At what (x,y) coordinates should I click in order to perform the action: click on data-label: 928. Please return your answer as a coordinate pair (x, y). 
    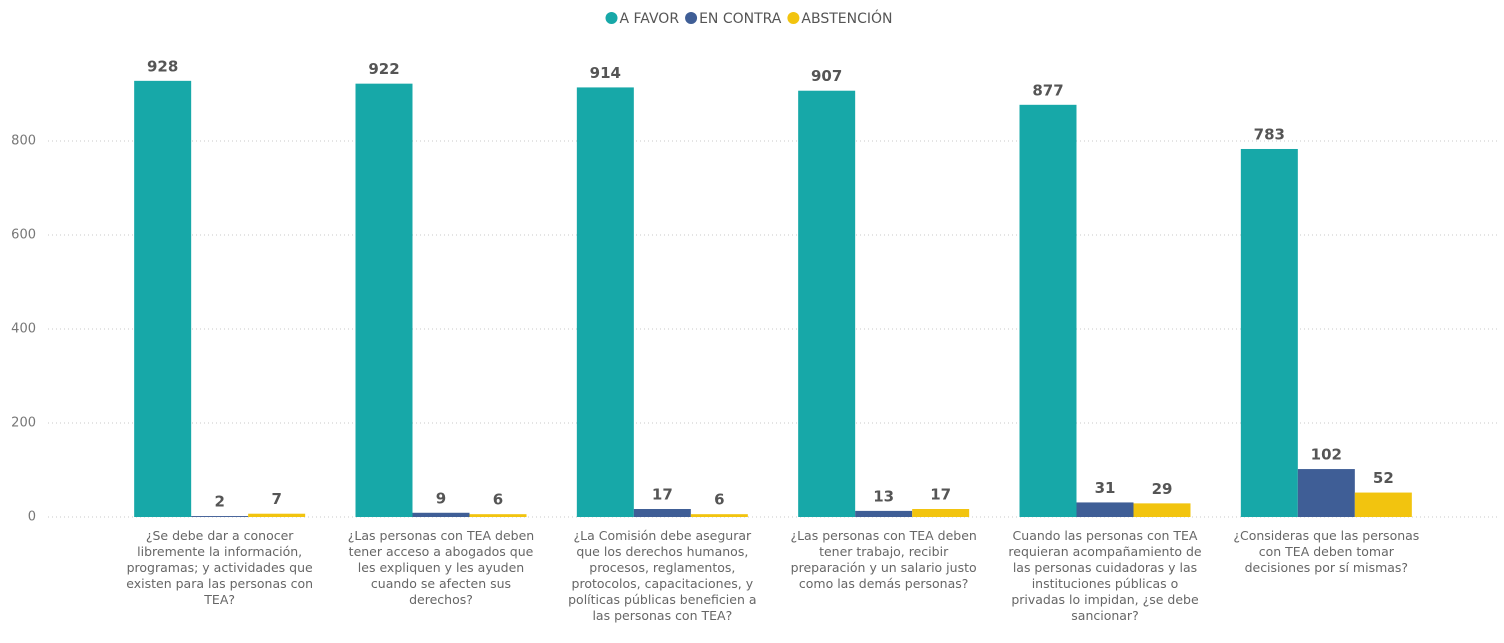
    Looking at the image, I should click on (162, 66).